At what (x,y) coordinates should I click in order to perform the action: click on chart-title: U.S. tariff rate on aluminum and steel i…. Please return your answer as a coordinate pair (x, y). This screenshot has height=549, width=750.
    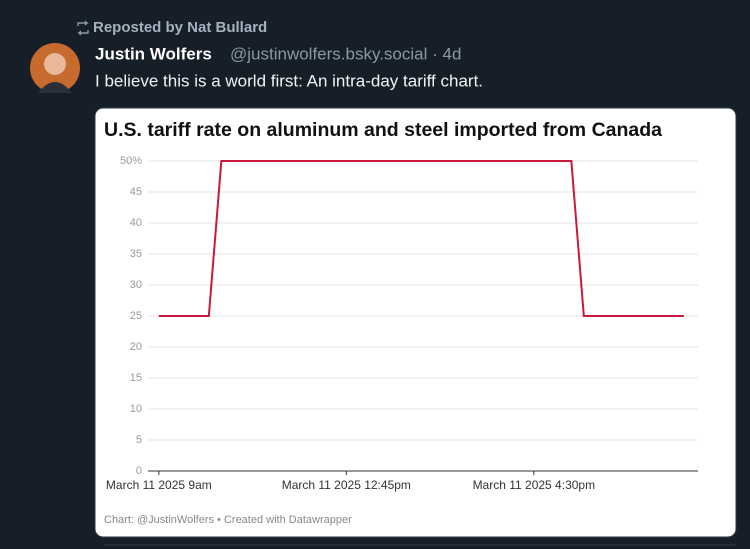
    Looking at the image, I should click on (383, 130).